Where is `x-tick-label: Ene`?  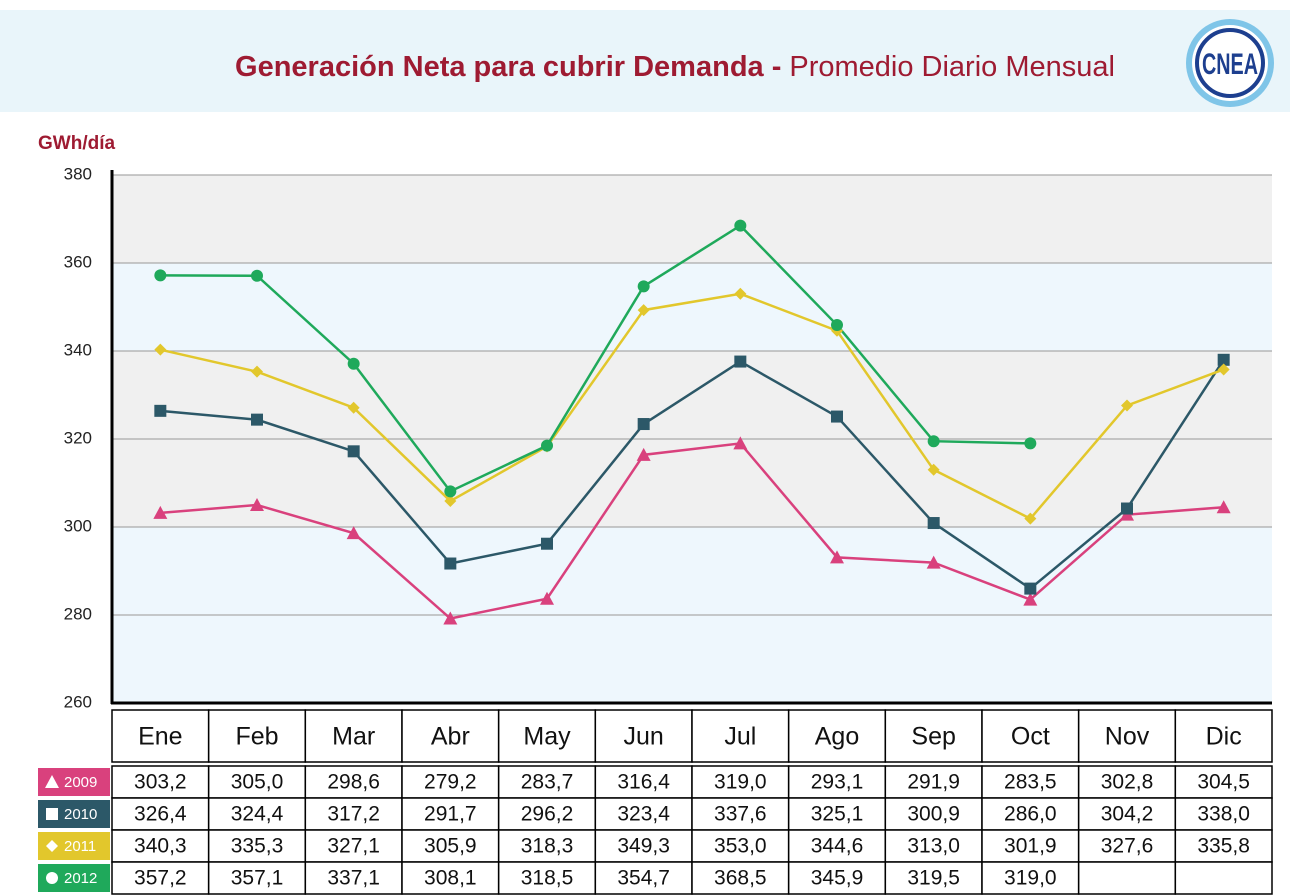
x-tick-label: Ene is located at coordinates (160, 737).